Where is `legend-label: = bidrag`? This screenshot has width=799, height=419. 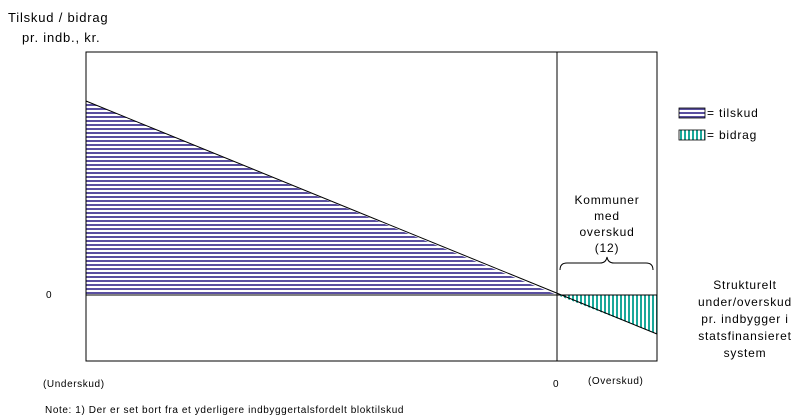
legend-label: = bidrag is located at coordinates (732, 135).